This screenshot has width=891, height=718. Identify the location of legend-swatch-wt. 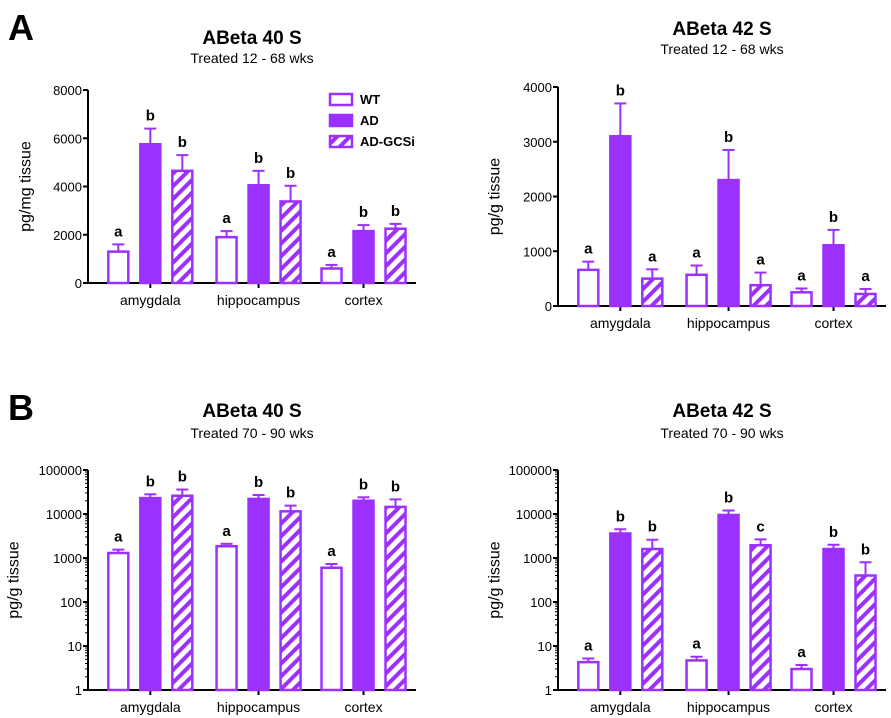
(341, 99).